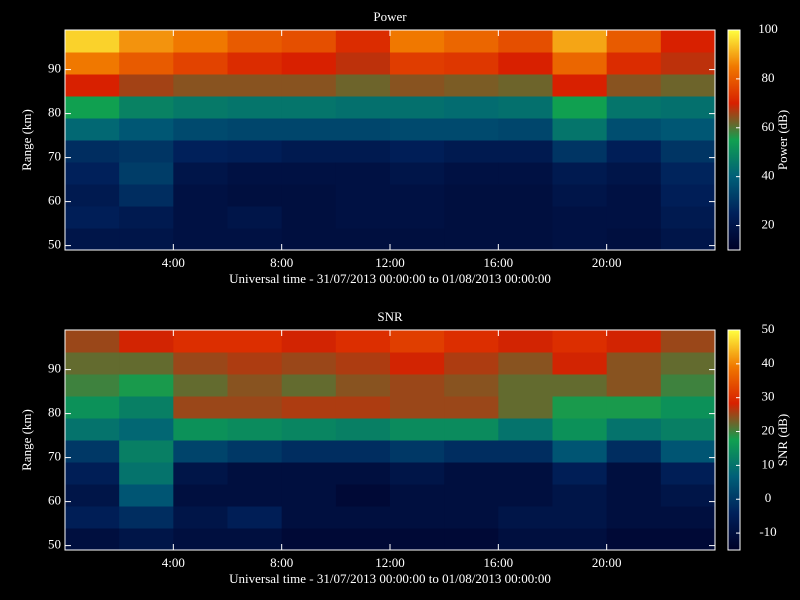 The height and width of the screenshot is (600, 800). I want to click on y-tick-label: 90, so click(54, 368).